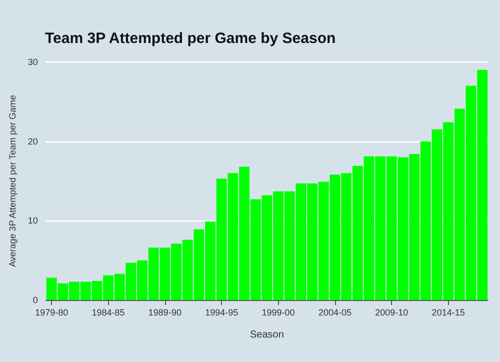 The width and height of the screenshot is (500, 362). Describe the element at coordinates (278, 313) in the screenshot. I see `x-tick-label: 1999-00` at that location.